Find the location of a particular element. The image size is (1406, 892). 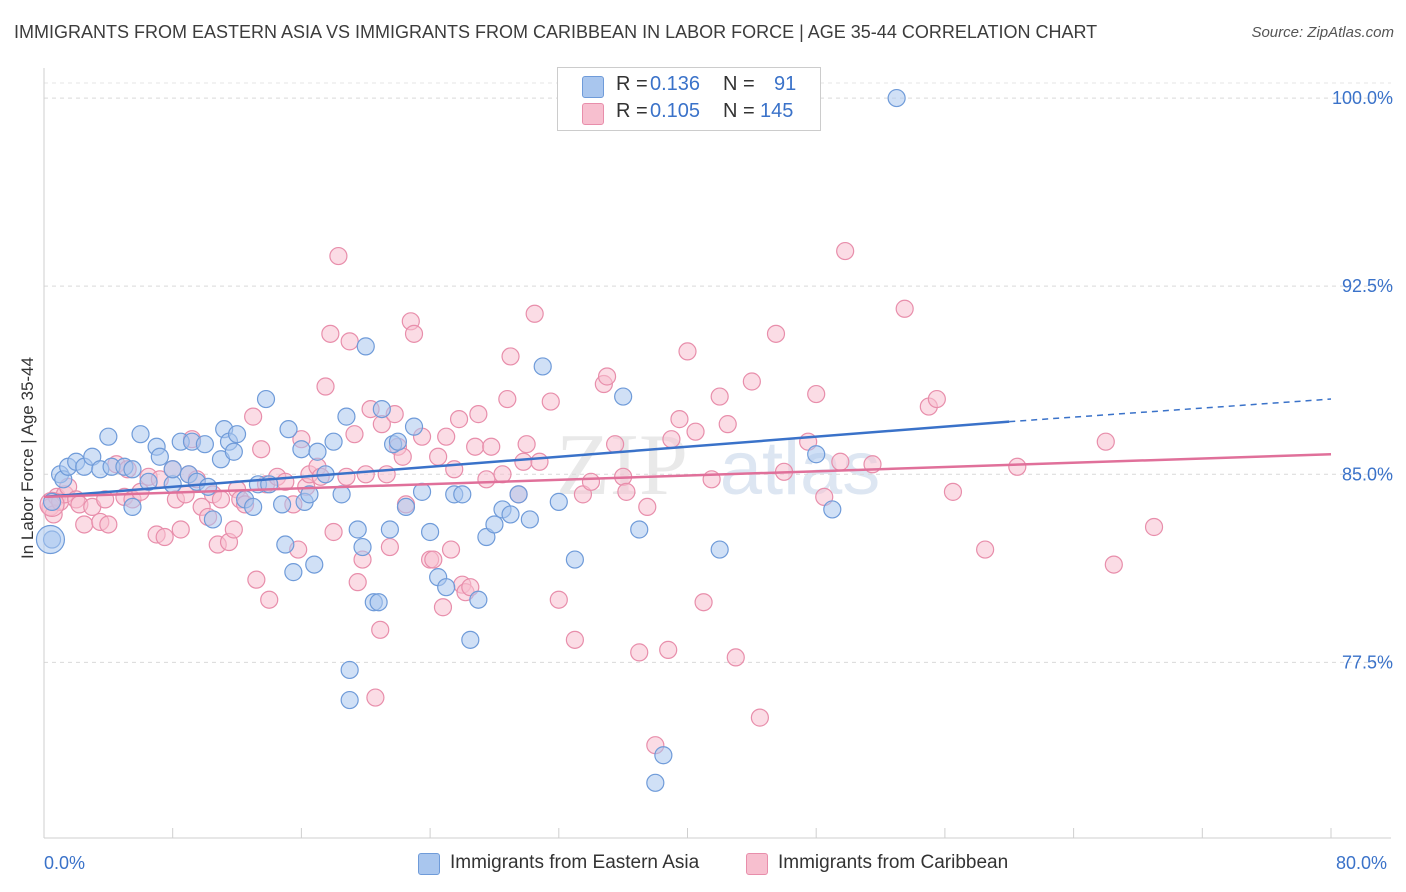

eastern-asia-trend-line is located at coordinates (526, 459).